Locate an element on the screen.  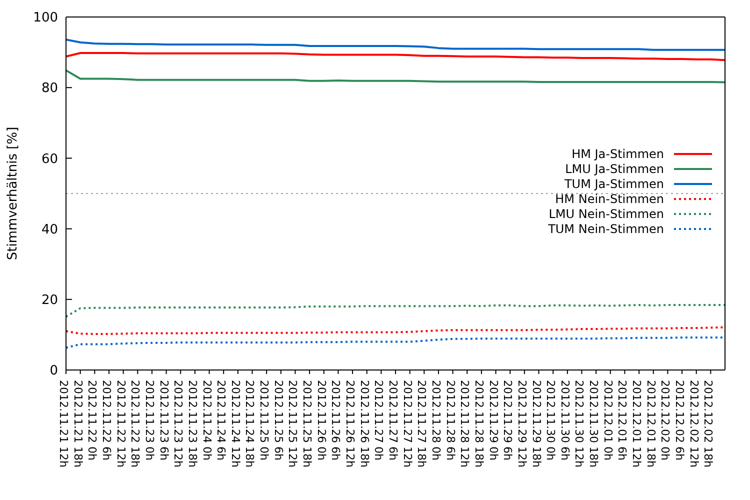
x-tick-label: 2012.11.22 6h is located at coordinates (106, 420).